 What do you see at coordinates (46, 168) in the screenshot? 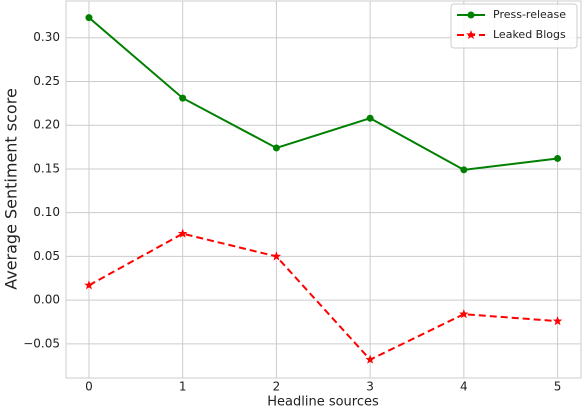
I see `y-tick-label: 0.15` at bounding box center [46, 168].